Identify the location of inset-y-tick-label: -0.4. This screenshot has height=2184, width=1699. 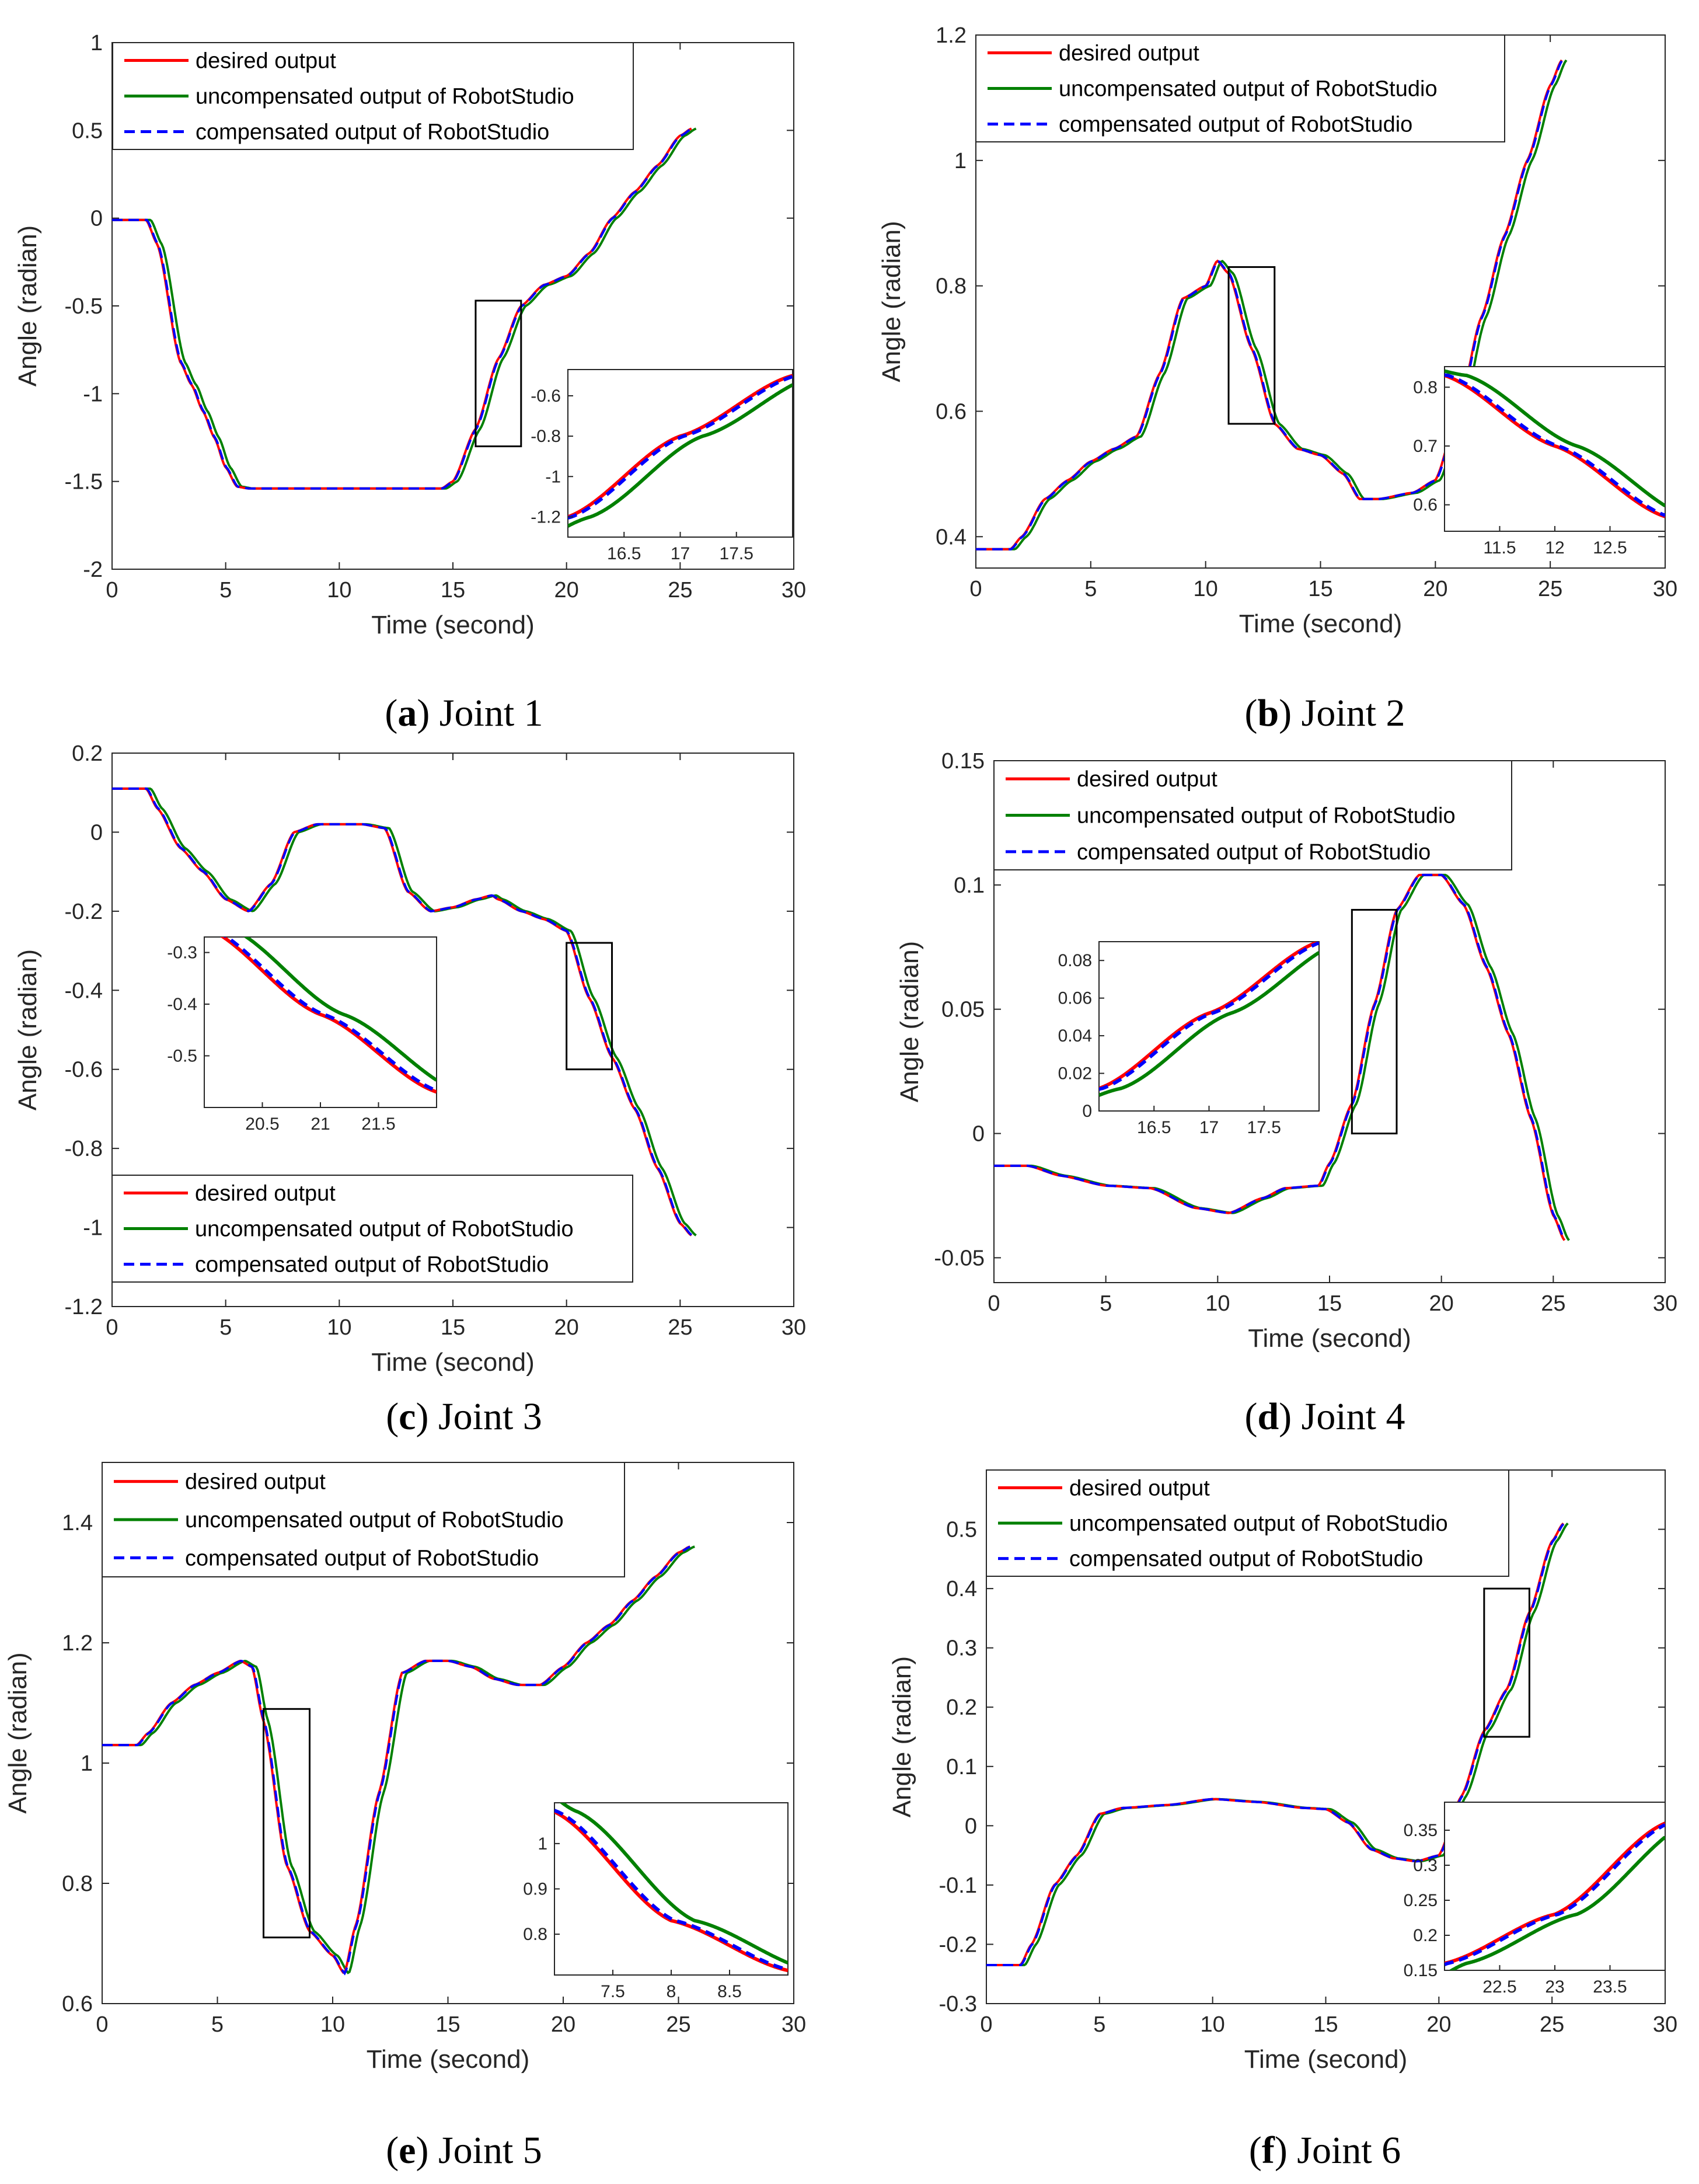
(182, 1004).